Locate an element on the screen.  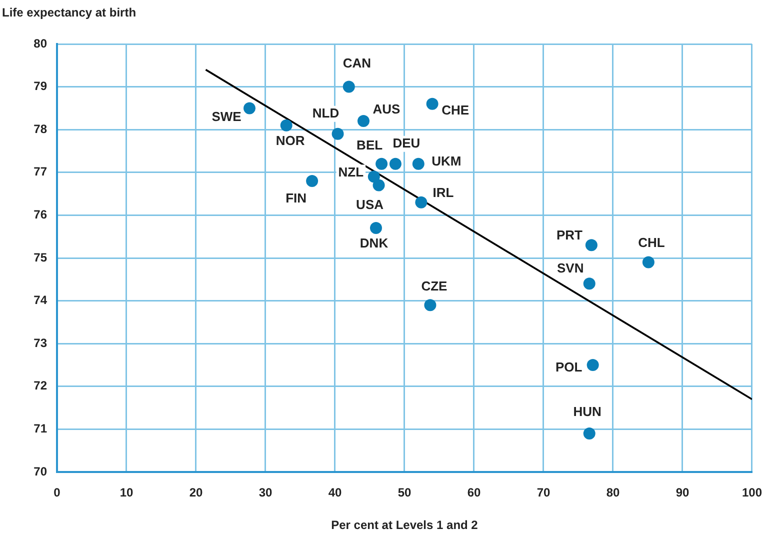
y-tick-label: 77 is located at coordinates (41, 171).